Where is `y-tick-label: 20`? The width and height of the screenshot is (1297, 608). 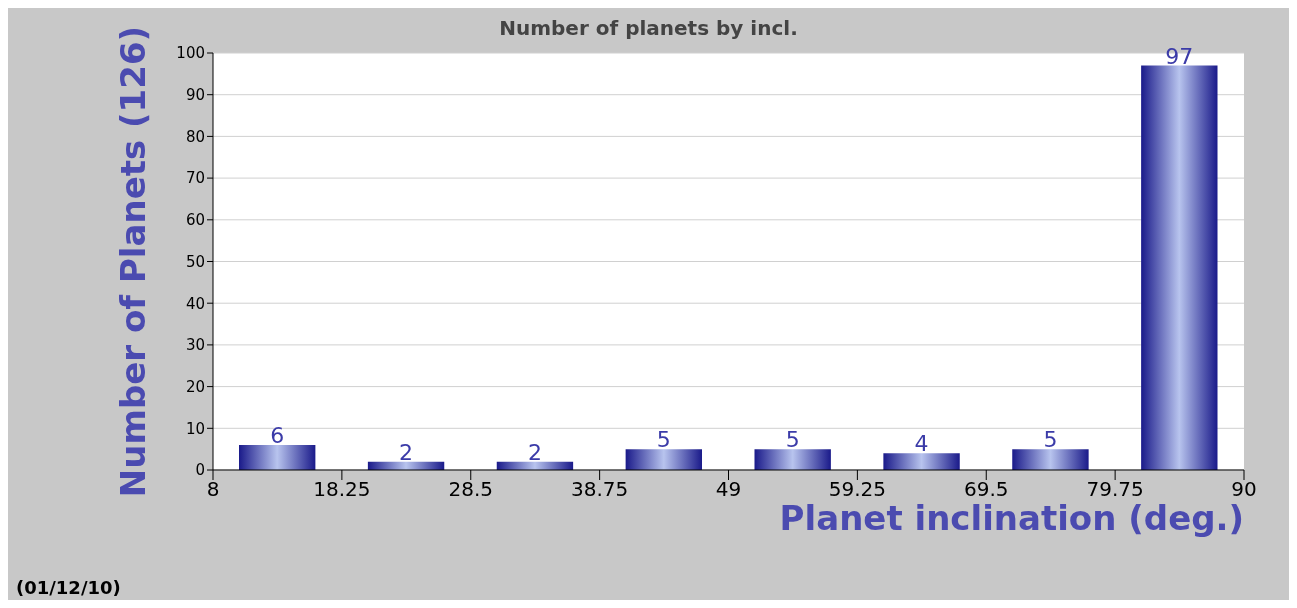 y-tick-label: 20 is located at coordinates (195, 386).